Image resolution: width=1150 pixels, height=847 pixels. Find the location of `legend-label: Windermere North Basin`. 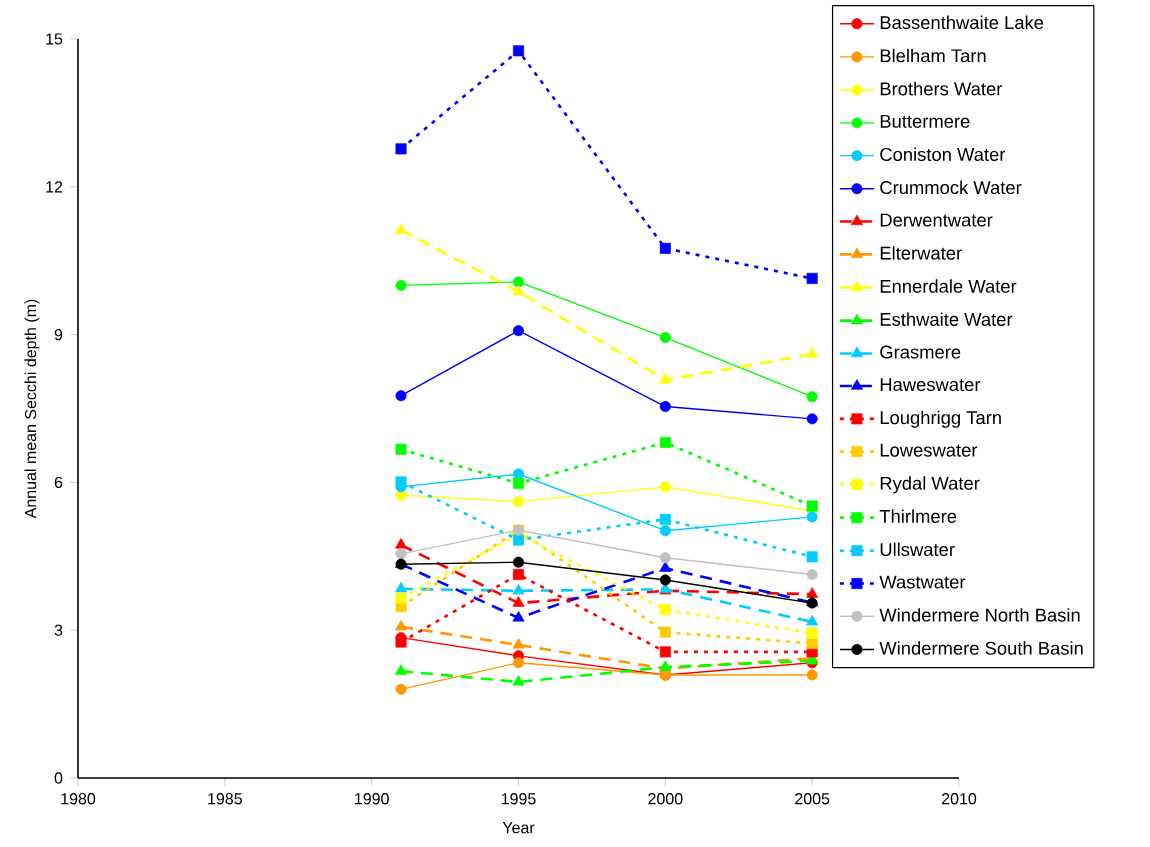

legend-label: Windermere North Basin is located at coordinates (979, 615).